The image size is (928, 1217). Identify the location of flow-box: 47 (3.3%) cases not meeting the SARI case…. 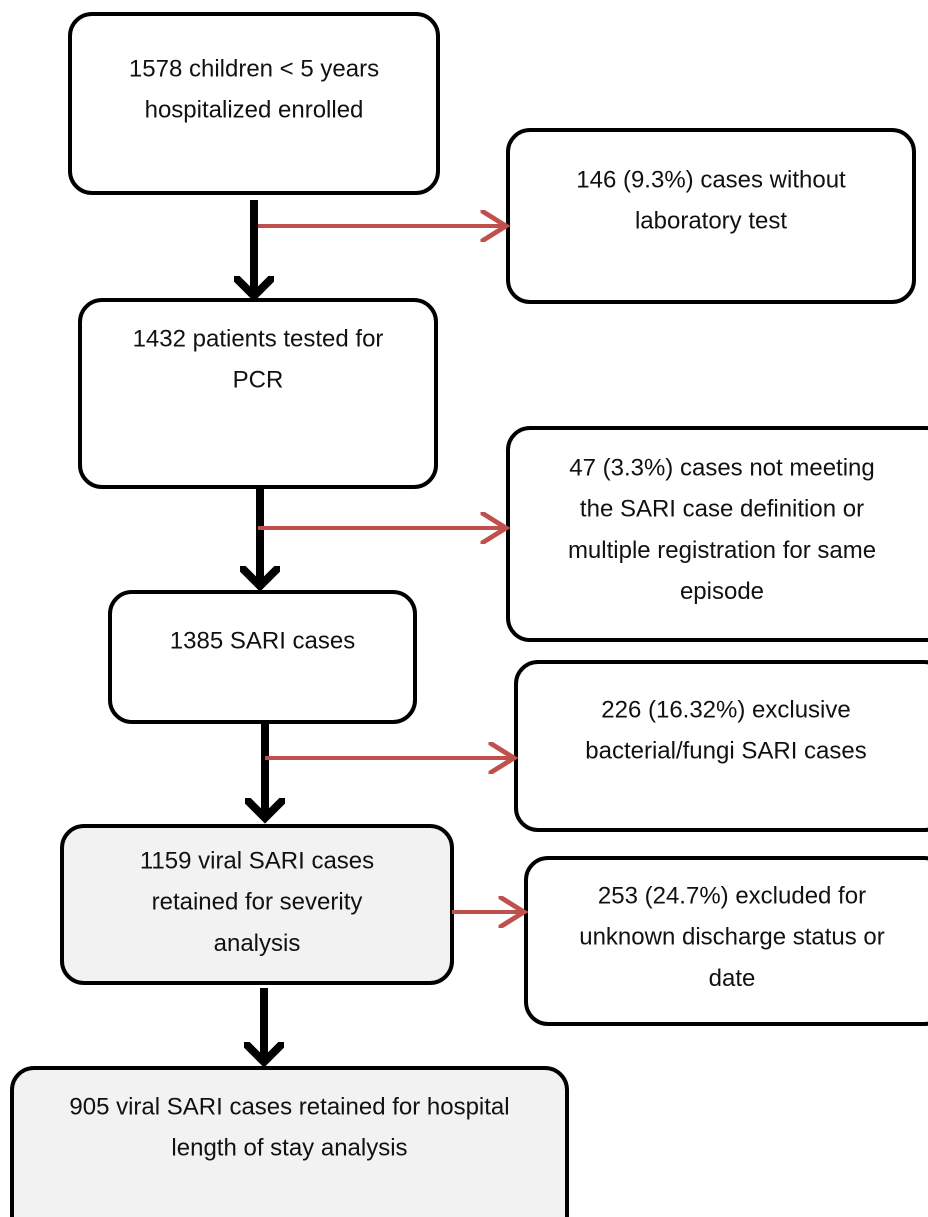
(717, 534).